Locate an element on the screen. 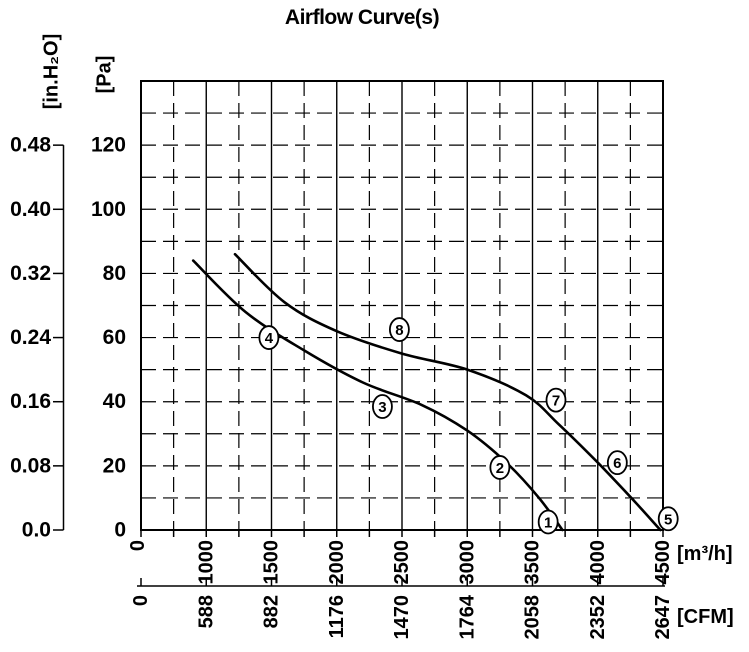 This screenshot has width=749, height=652. inh2o-tick-label: 0.0 is located at coordinates (36, 530).